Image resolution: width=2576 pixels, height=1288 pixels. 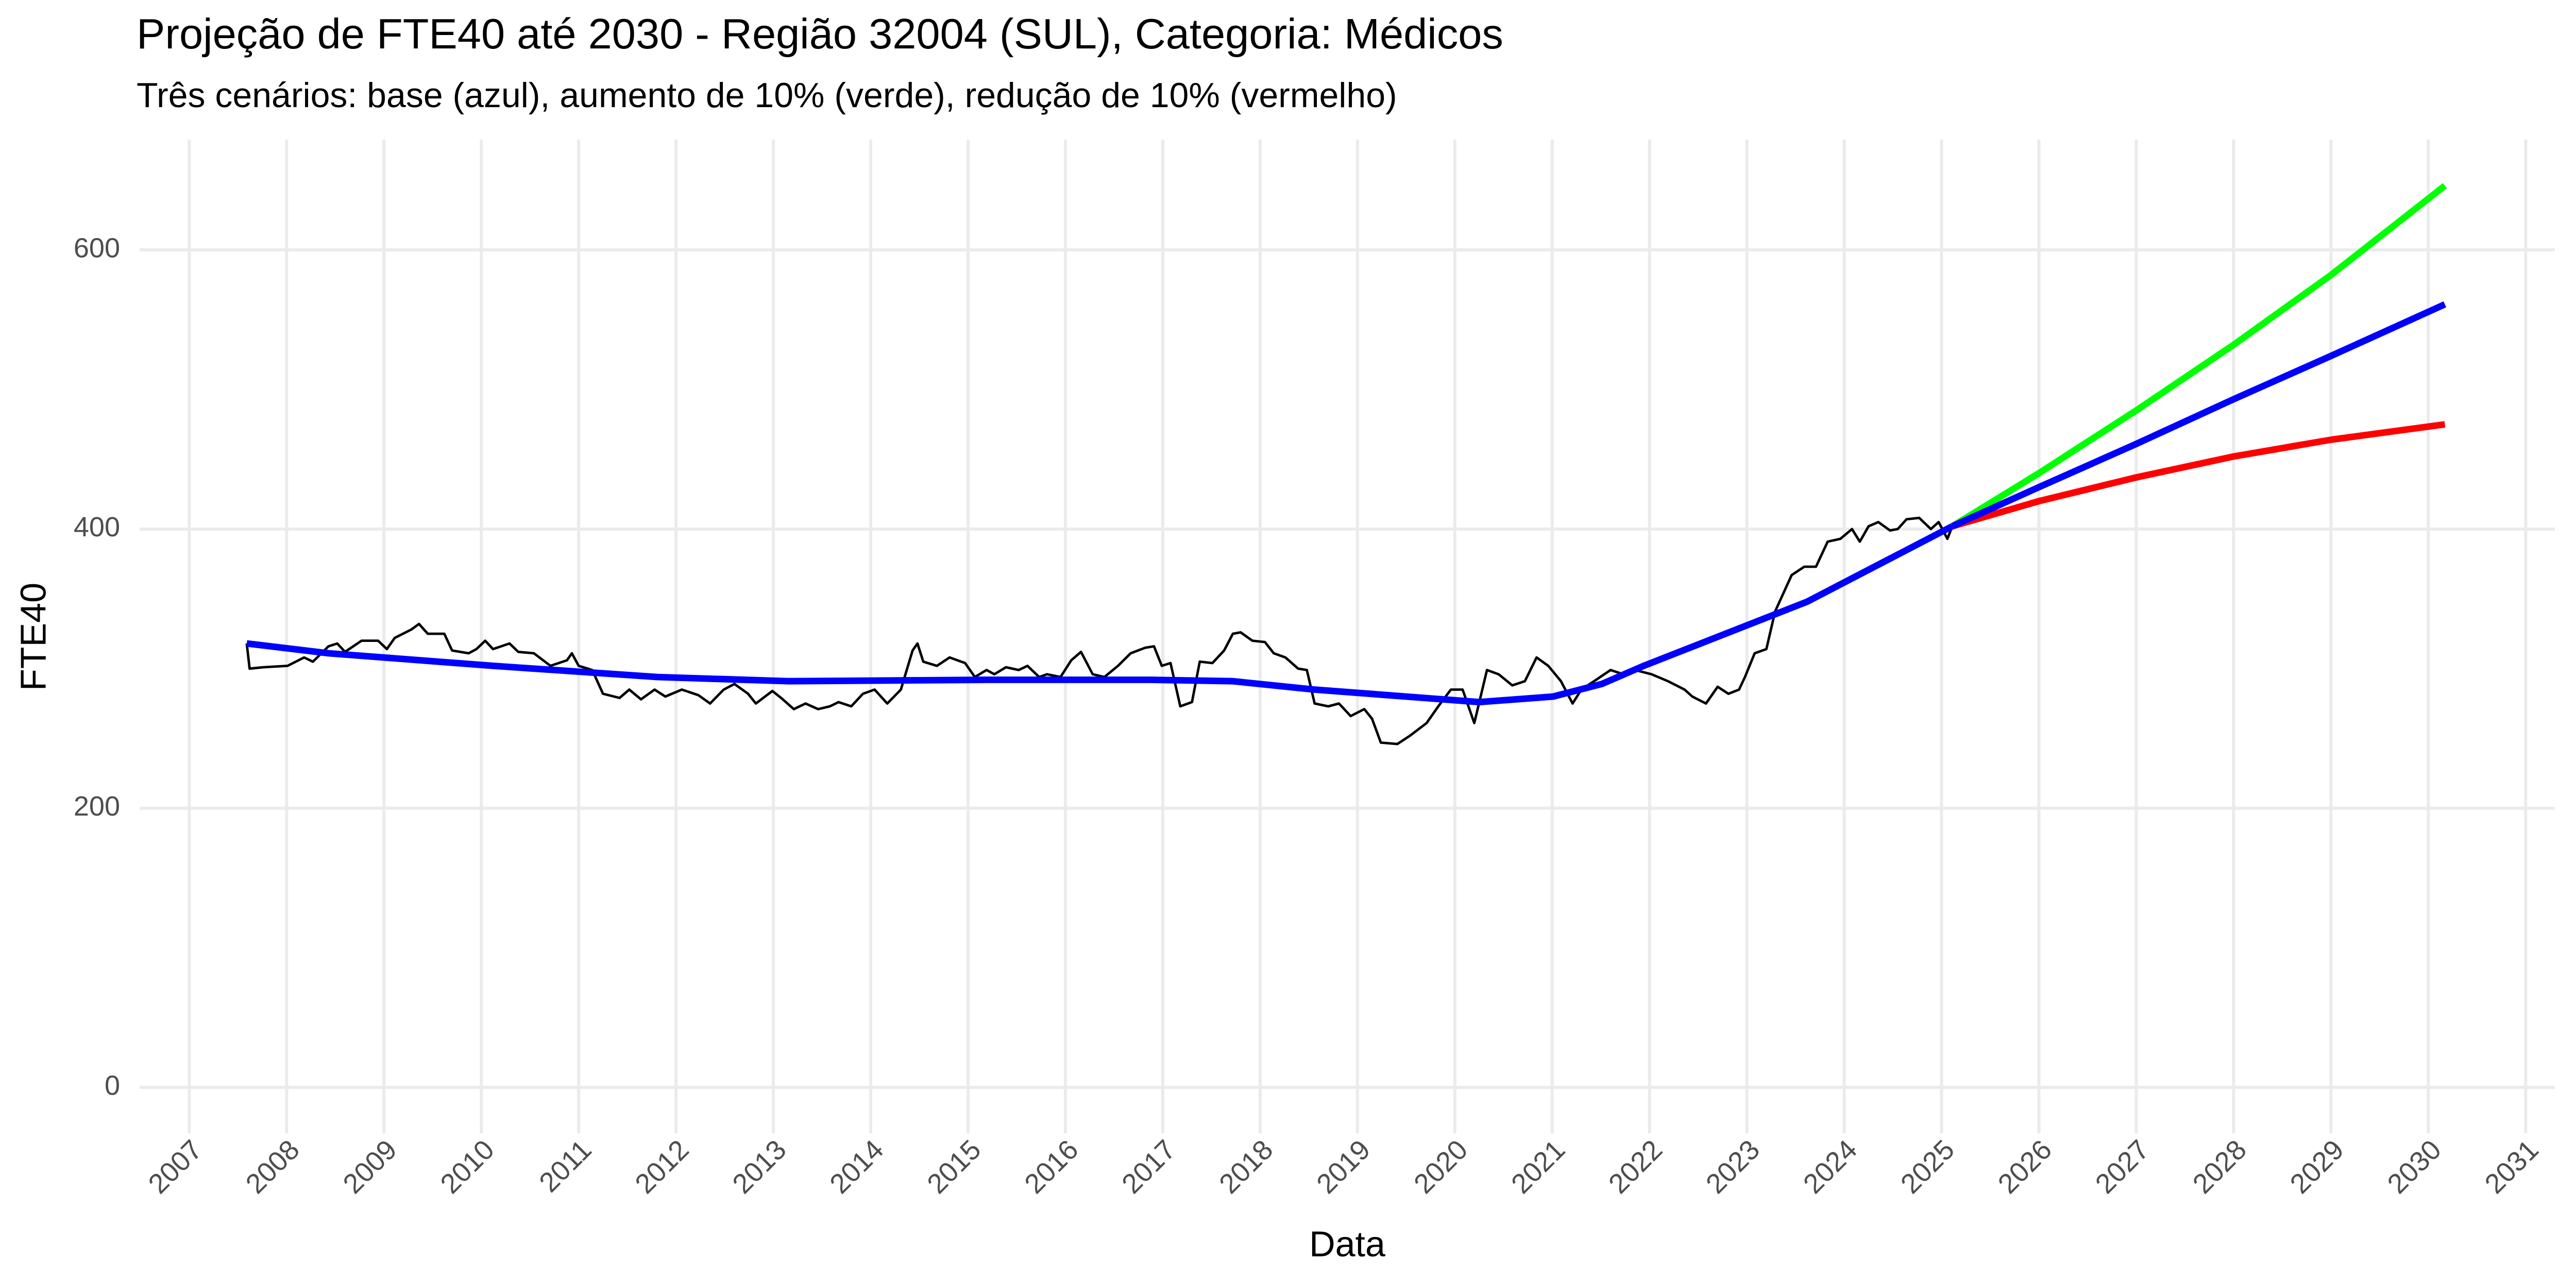 What do you see at coordinates (97, 247) in the screenshot?
I see `y-tick-label: 600` at bounding box center [97, 247].